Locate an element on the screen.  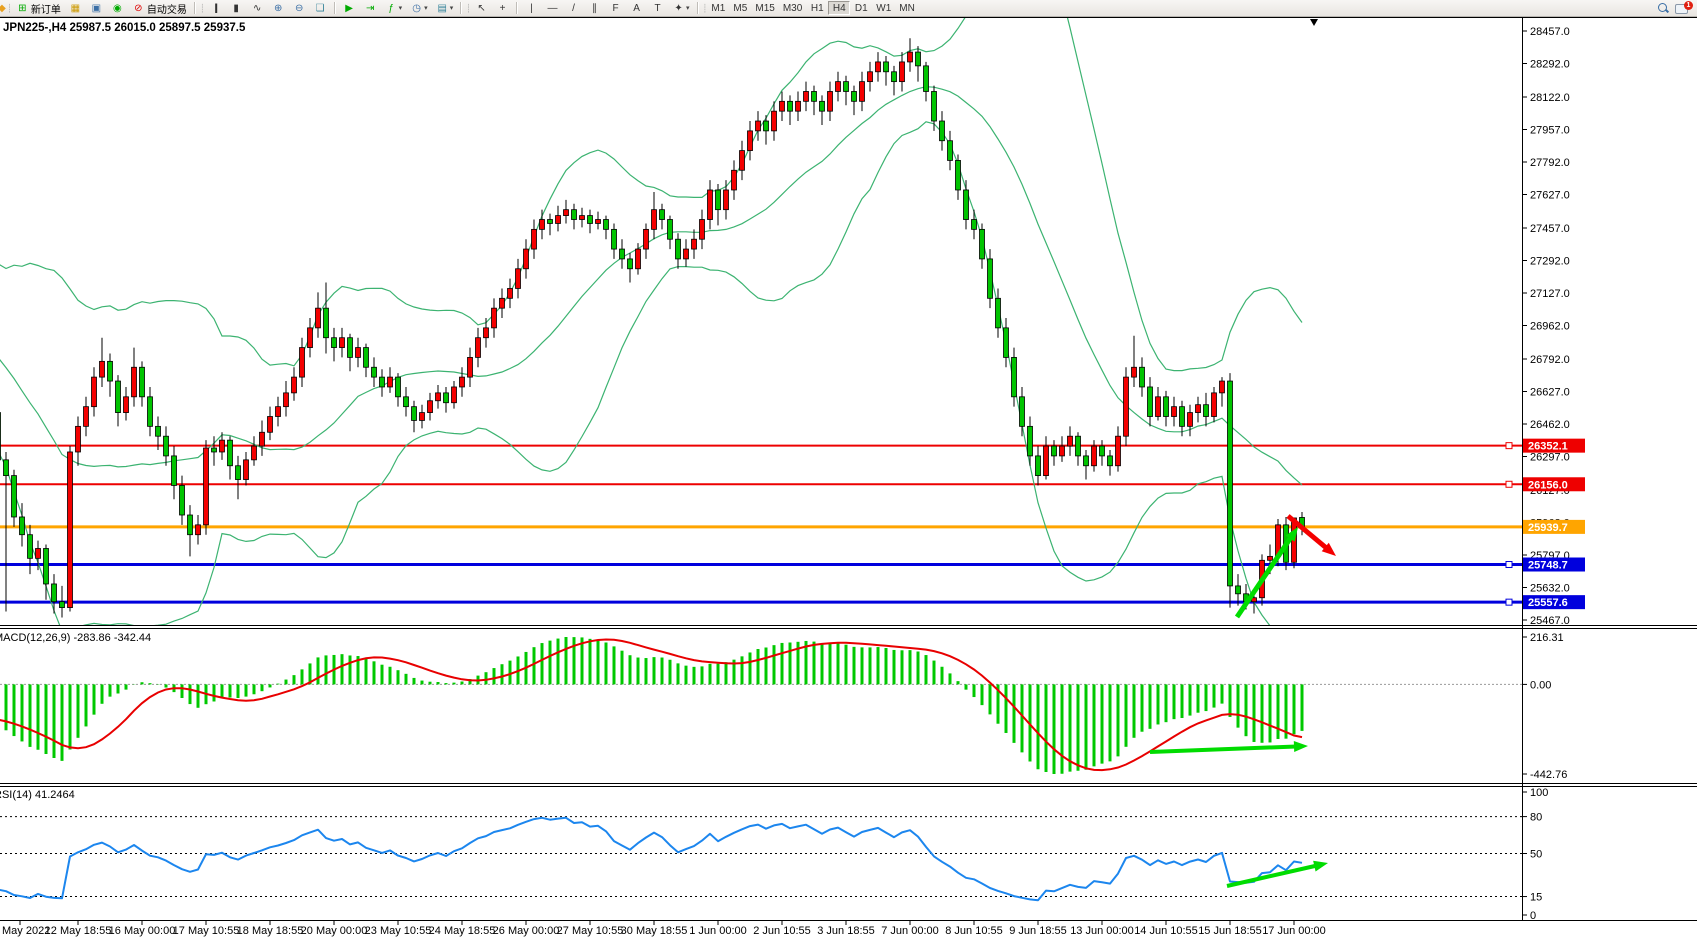
timeframe-h1: H1 is located at coordinates (817, 8).